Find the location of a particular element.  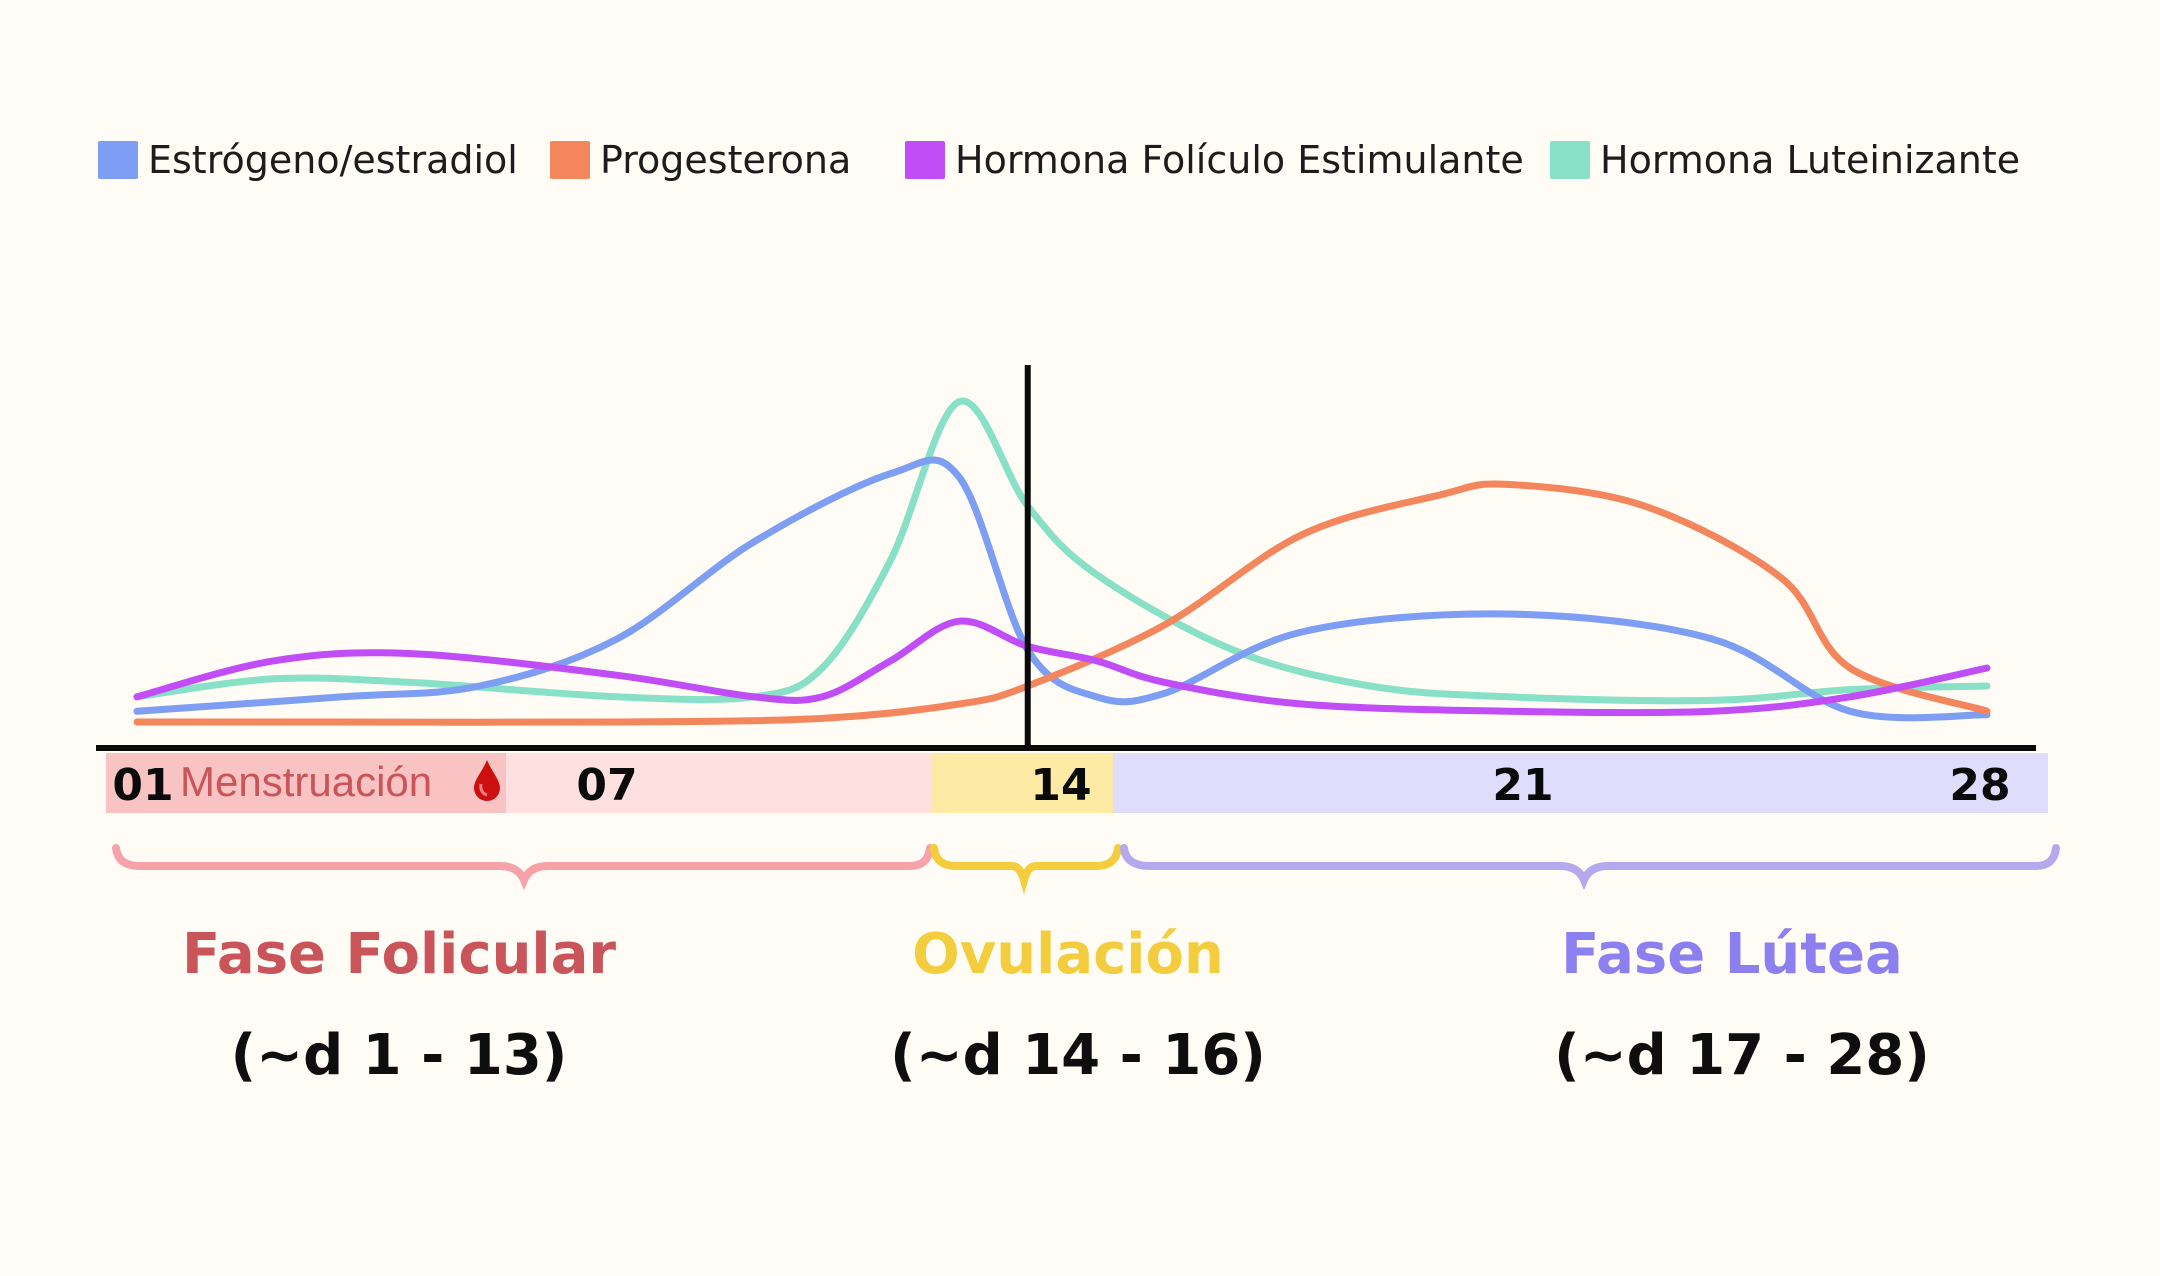

legend-swatch-lh is located at coordinates (1570, 160).